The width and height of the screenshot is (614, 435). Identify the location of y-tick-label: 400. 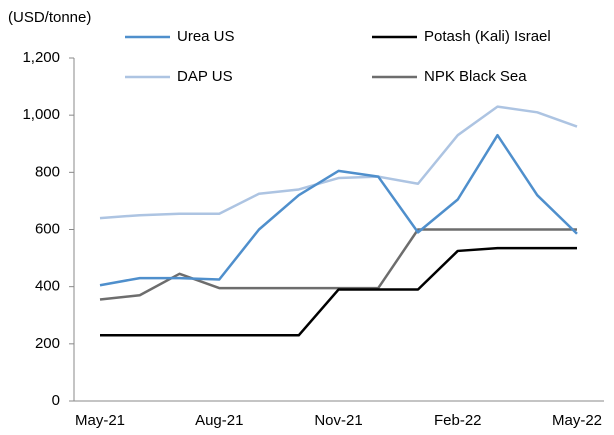
(47, 286).